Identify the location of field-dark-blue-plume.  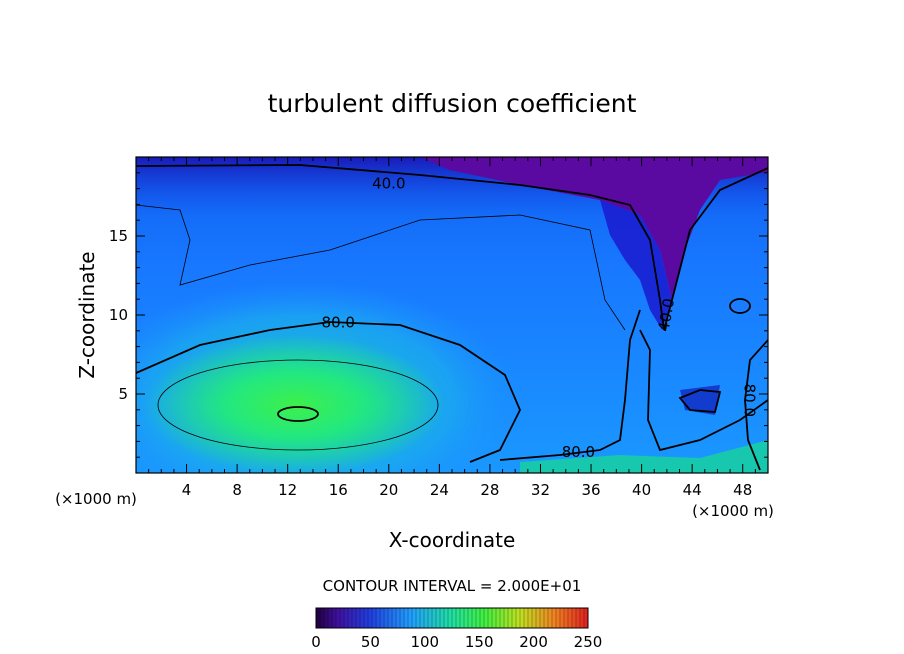
(636, 265).